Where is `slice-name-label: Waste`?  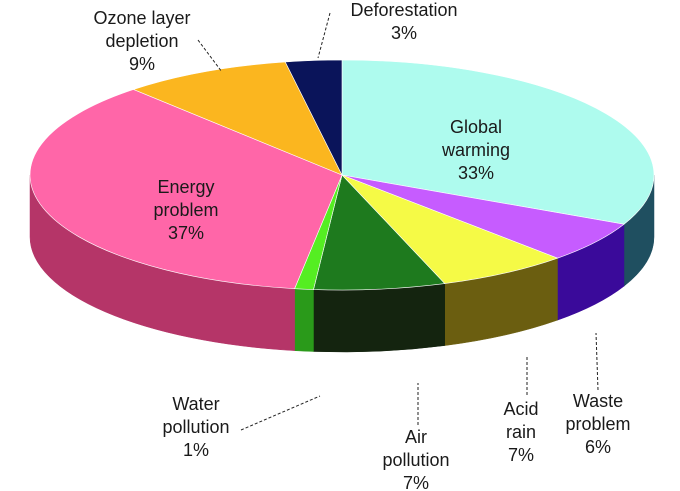
slice-name-label: Waste is located at coordinates (598, 401).